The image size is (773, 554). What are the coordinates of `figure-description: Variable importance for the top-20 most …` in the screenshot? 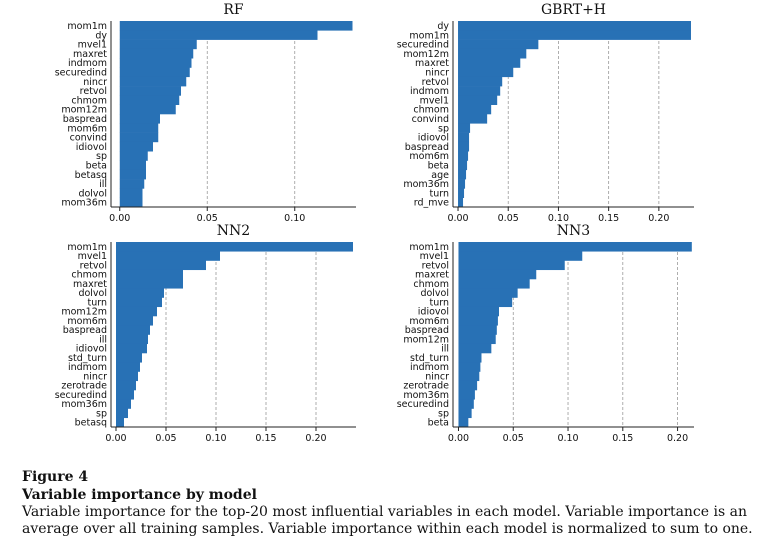 It's located at (387, 520).